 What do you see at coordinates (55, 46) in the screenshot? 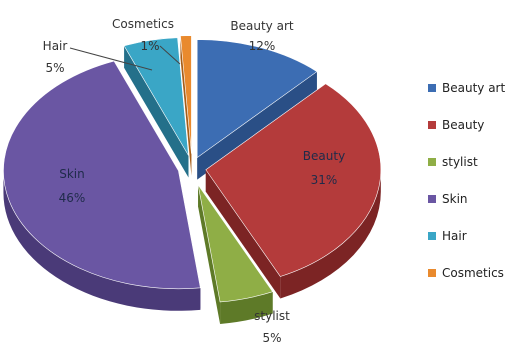
I see `slice-label-hair: Hair` at bounding box center [55, 46].